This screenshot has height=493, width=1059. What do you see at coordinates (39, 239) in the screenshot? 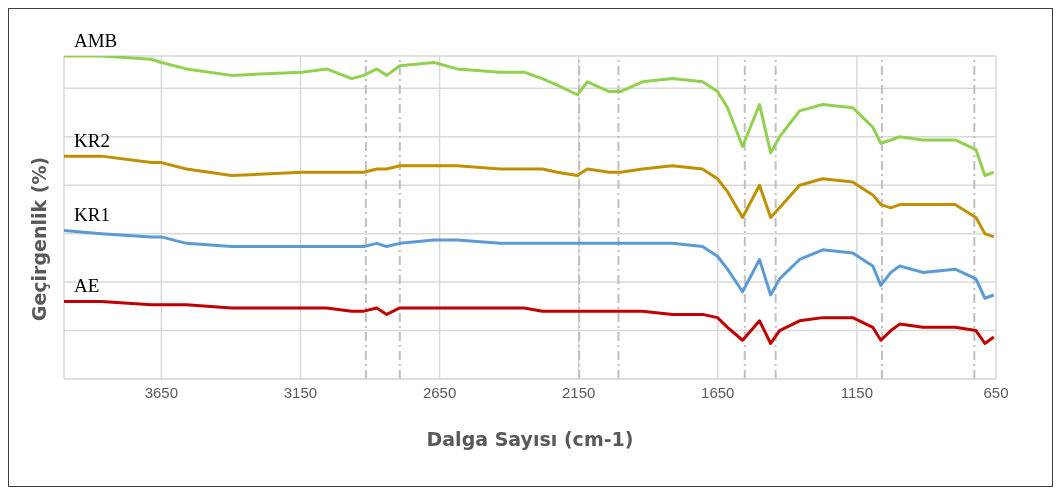
I see `y-axis-title: Geçirgenlik (%)` at bounding box center [39, 239].